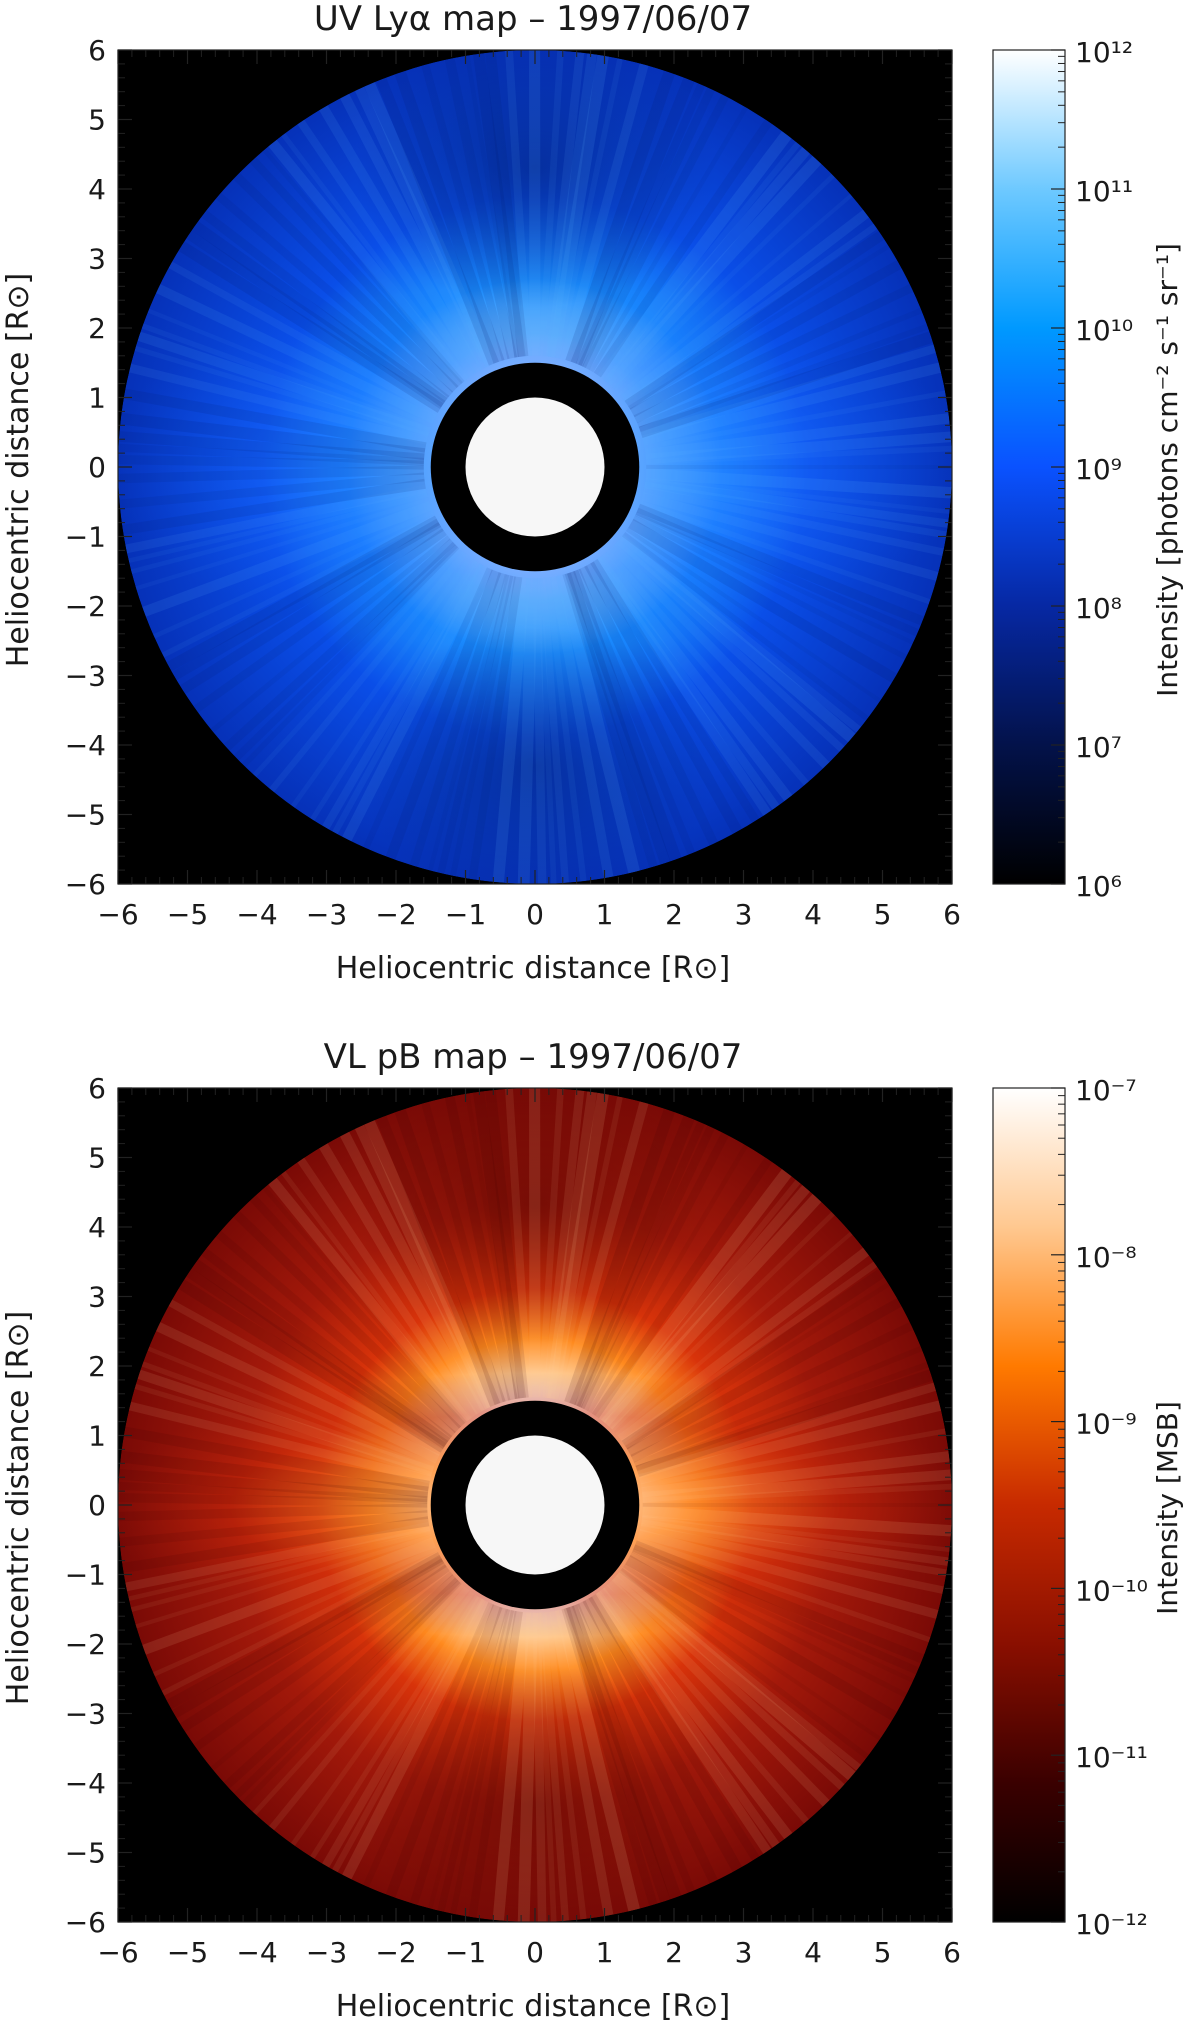  I want to click on colorbar-tick-label: 10⁻⁷, so click(1106, 1090).